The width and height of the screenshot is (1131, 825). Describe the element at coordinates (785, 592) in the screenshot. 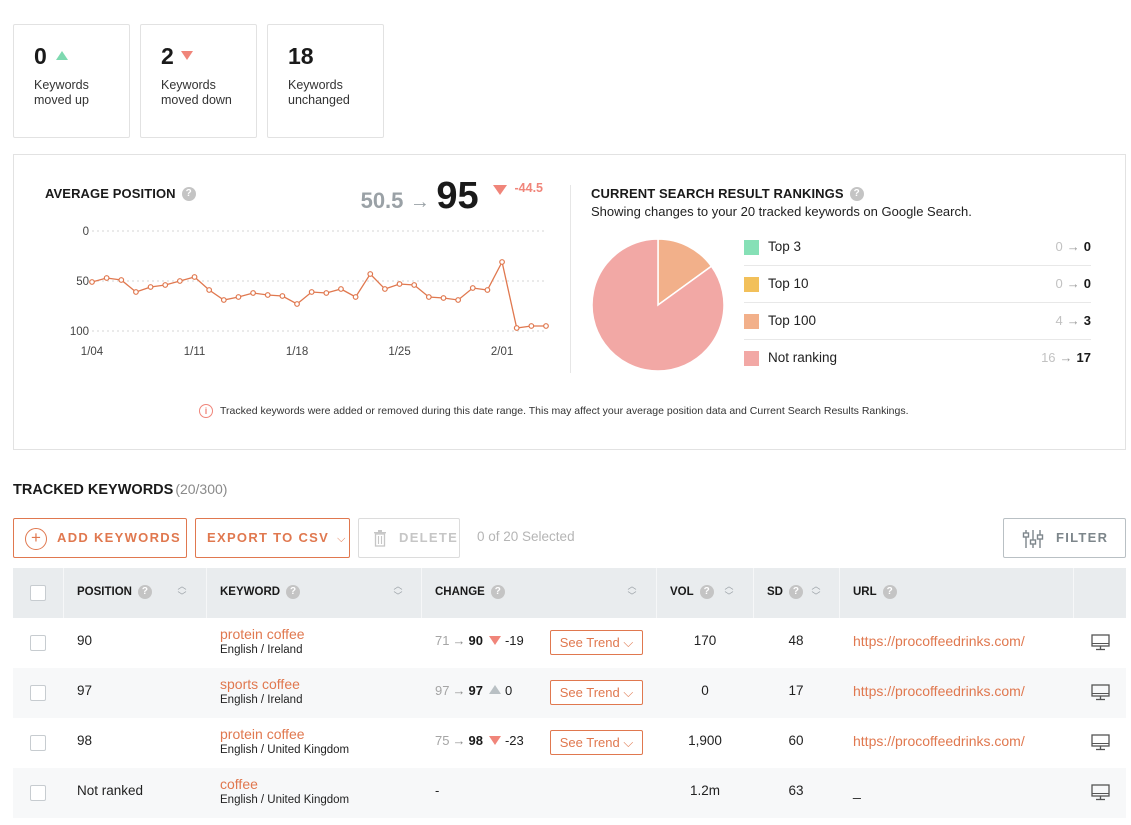

I see `header-sd: SD?` at that location.